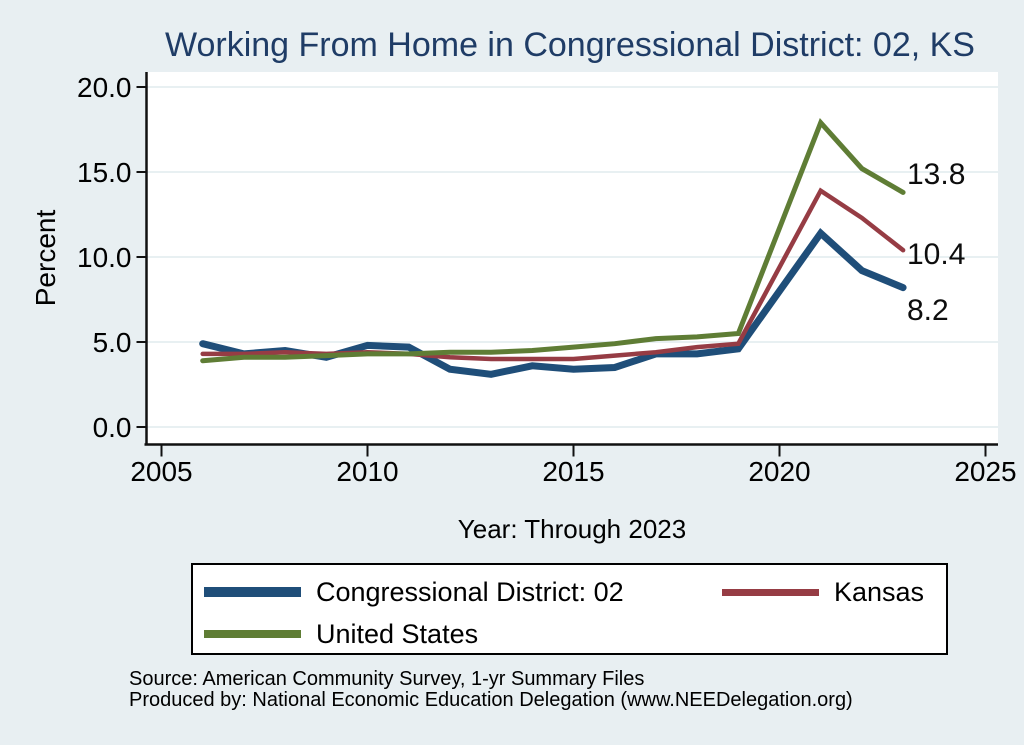 This screenshot has width=1024, height=745. Describe the element at coordinates (161, 471) in the screenshot. I see `x-tick-label: 2005` at that location.